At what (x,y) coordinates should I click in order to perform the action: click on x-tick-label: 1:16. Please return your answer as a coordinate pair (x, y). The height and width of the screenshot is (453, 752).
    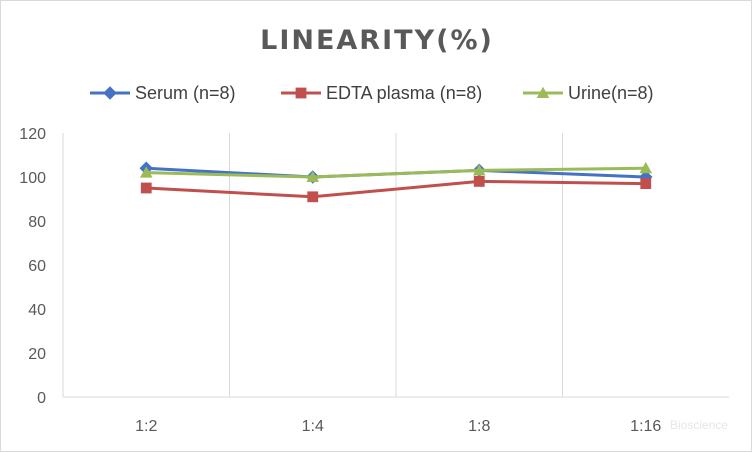
    Looking at the image, I should click on (645, 426).